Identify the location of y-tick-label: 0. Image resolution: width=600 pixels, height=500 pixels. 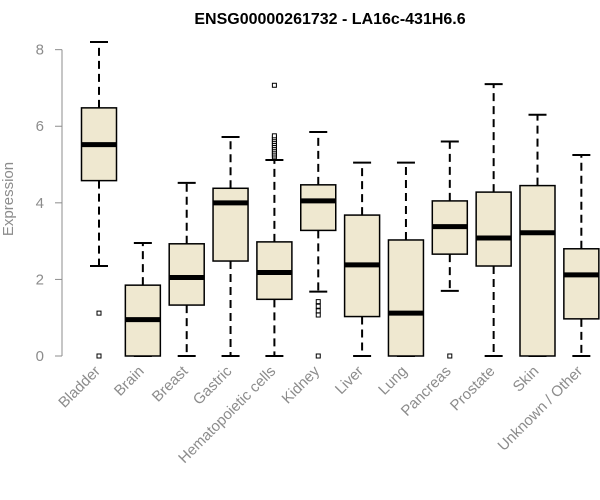
(40, 356).